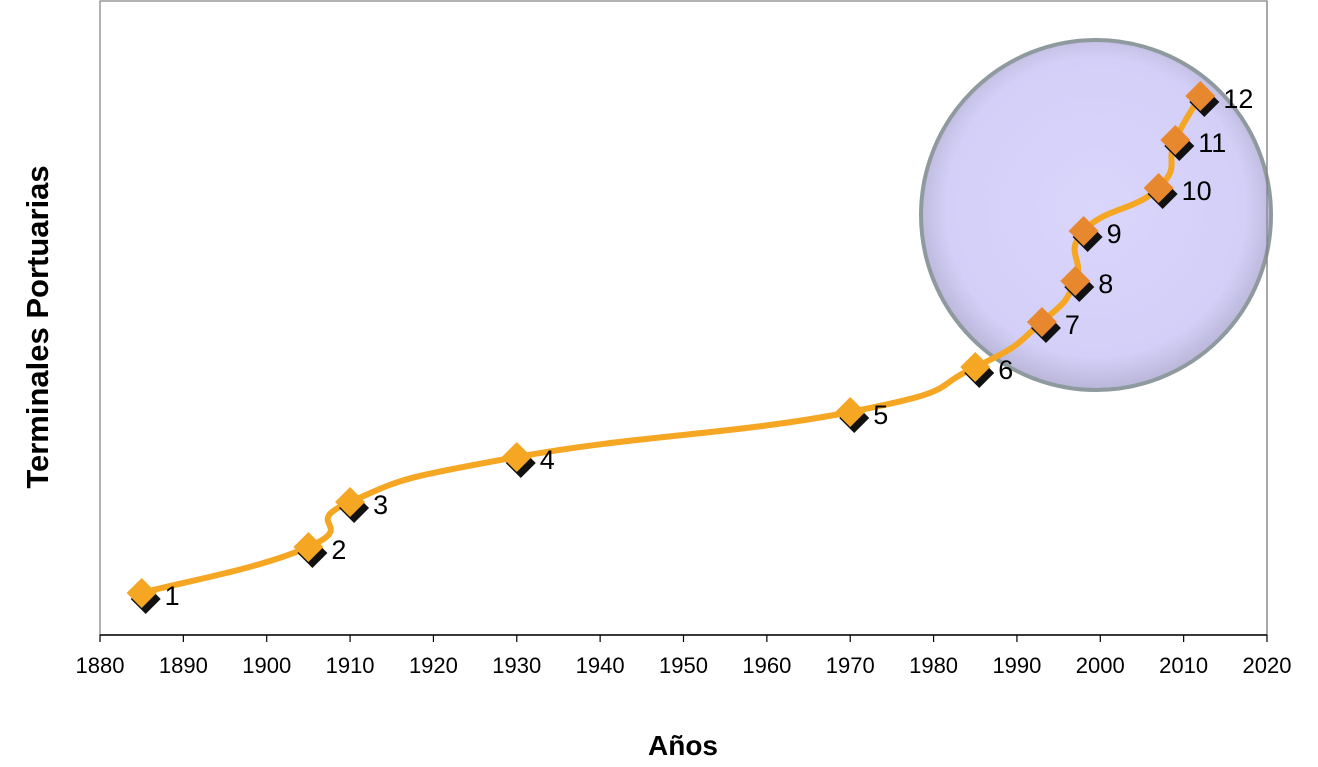  Describe the element at coordinates (547, 460) in the screenshot. I see `data-point-label: 4` at that location.